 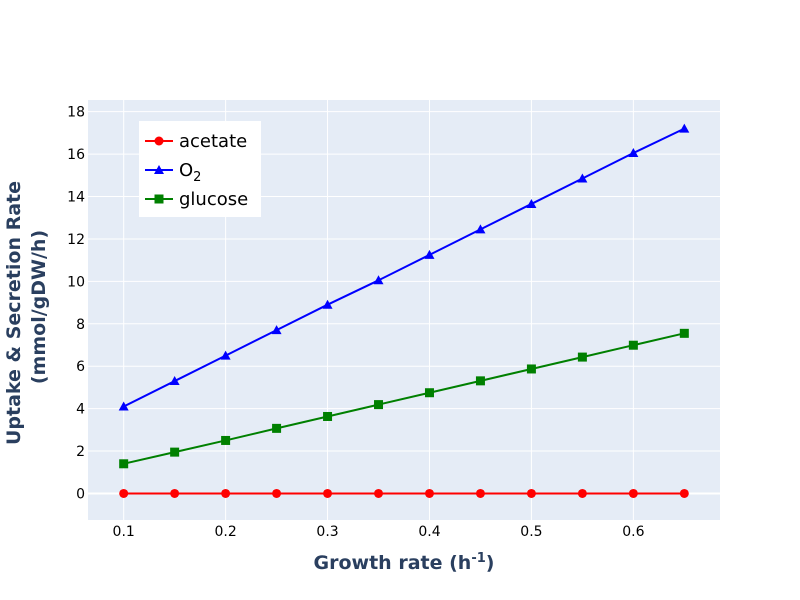 What do you see at coordinates (173, 172) in the screenshot?
I see `legend-item: O2` at bounding box center [173, 172].